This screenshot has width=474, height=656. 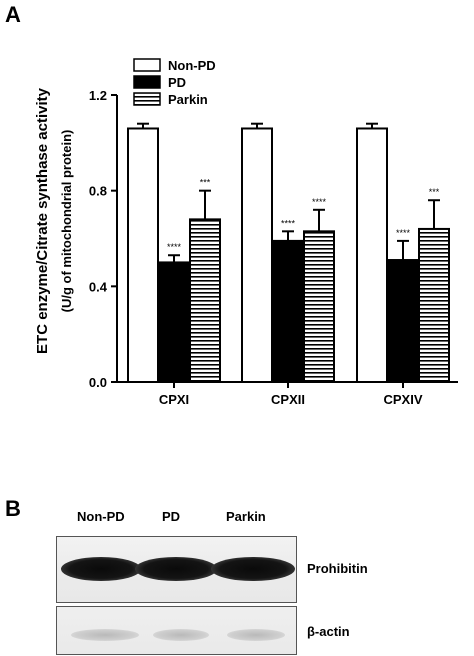 What do you see at coordinates (98, 286) in the screenshot?
I see `y-tick-label: 0.4` at bounding box center [98, 286].